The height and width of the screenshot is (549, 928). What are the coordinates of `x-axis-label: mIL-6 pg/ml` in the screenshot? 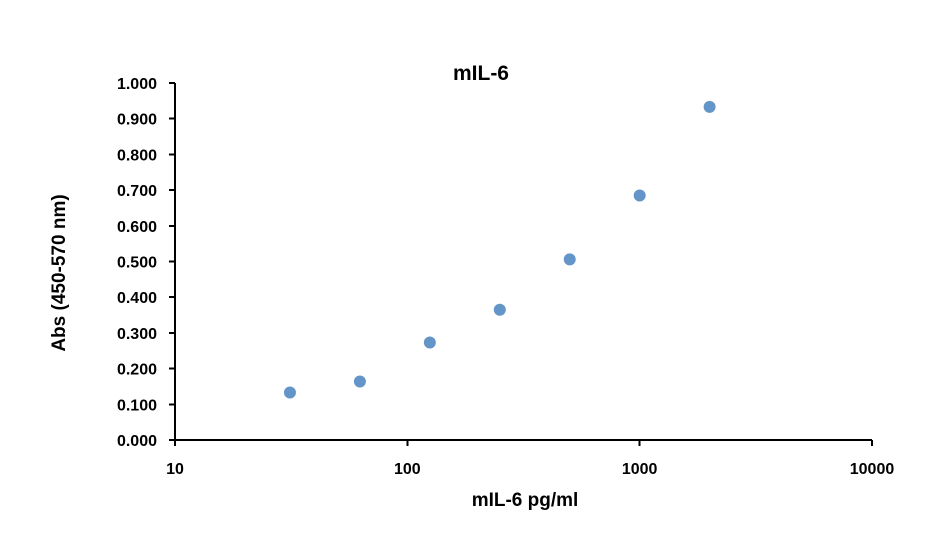 It's located at (525, 500).